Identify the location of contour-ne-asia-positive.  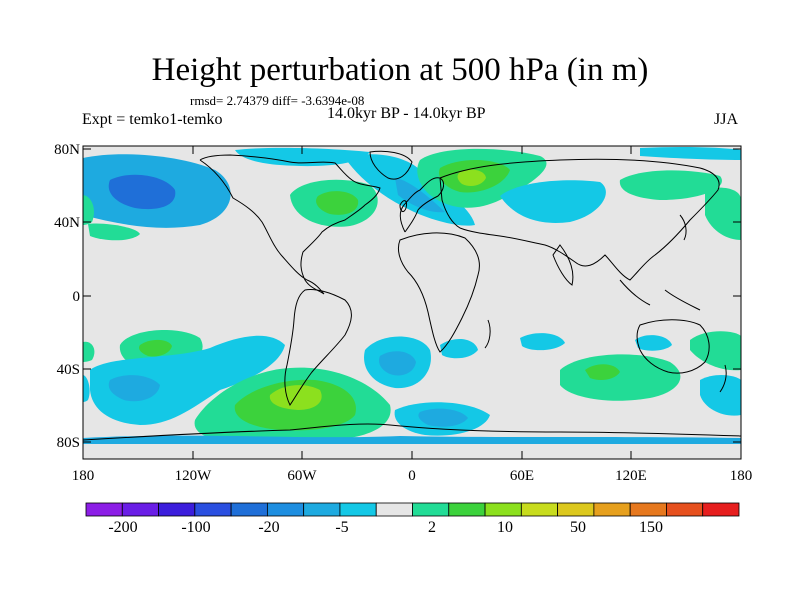
(670, 185).